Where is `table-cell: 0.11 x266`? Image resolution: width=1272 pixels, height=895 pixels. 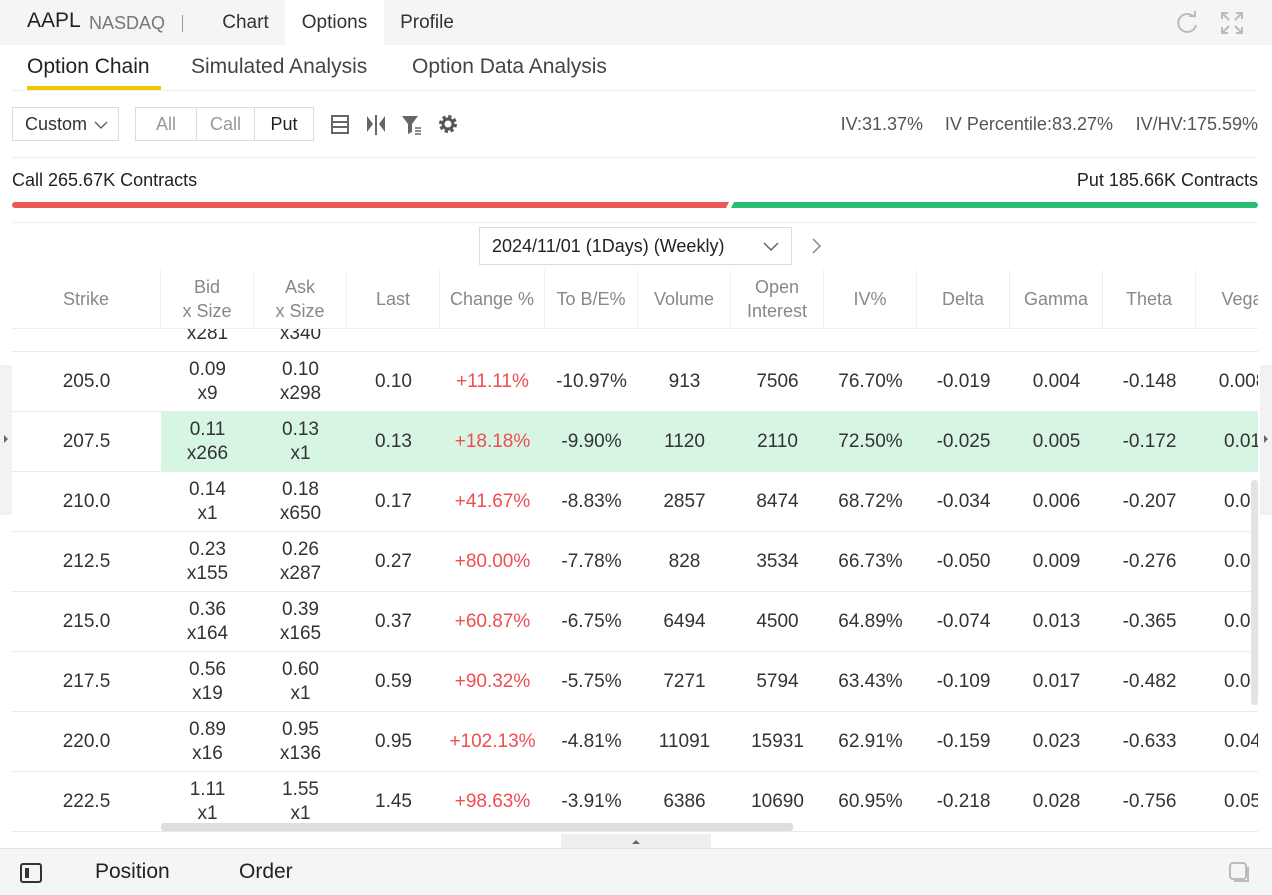
table-cell: 0.11 x266 is located at coordinates (207, 441).